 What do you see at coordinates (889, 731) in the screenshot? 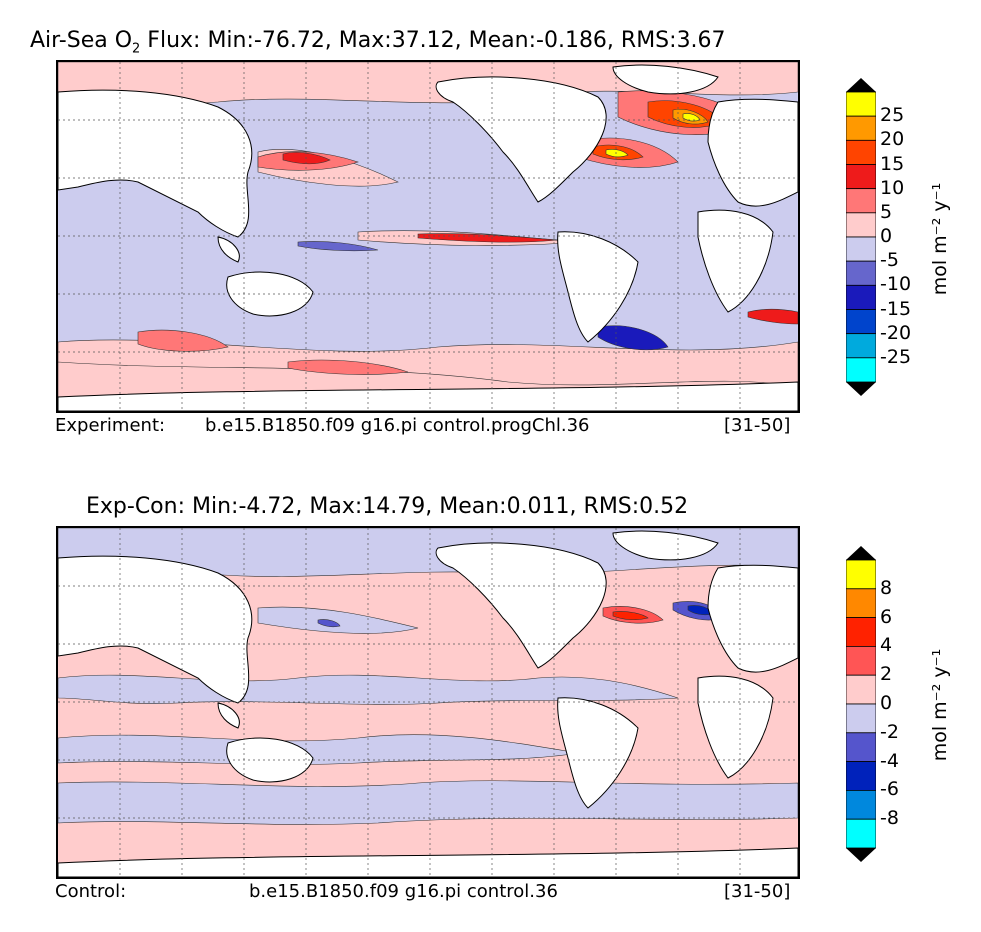
I see `colorbar-tick-label: -2` at bounding box center [889, 731].